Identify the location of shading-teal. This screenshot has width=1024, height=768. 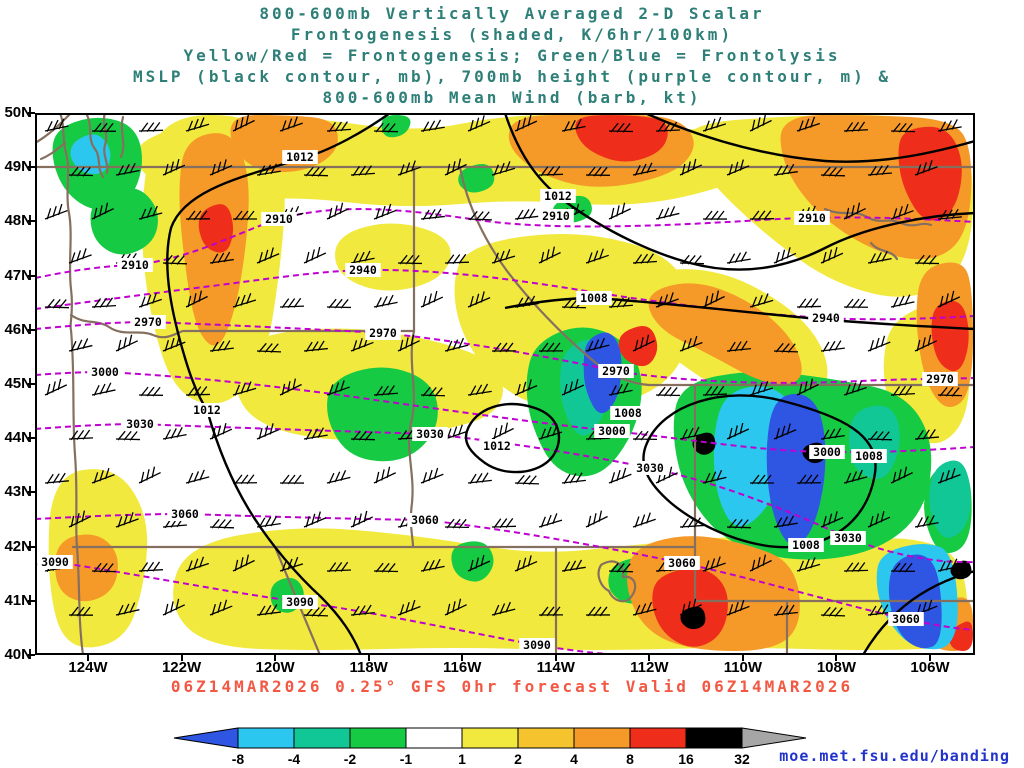
(950, 499).